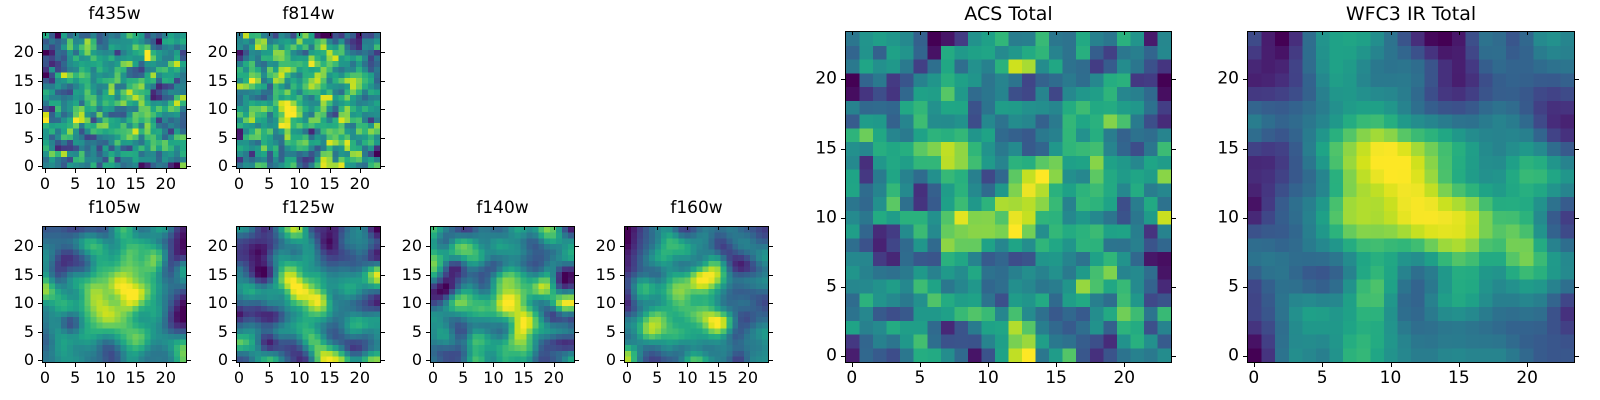 The width and height of the screenshot is (1600, 400). What do you see at coordinates (329, 183) in the screenshot?
I see `xticklabel-f814w-3: 15` at bounding box center [329, 183].